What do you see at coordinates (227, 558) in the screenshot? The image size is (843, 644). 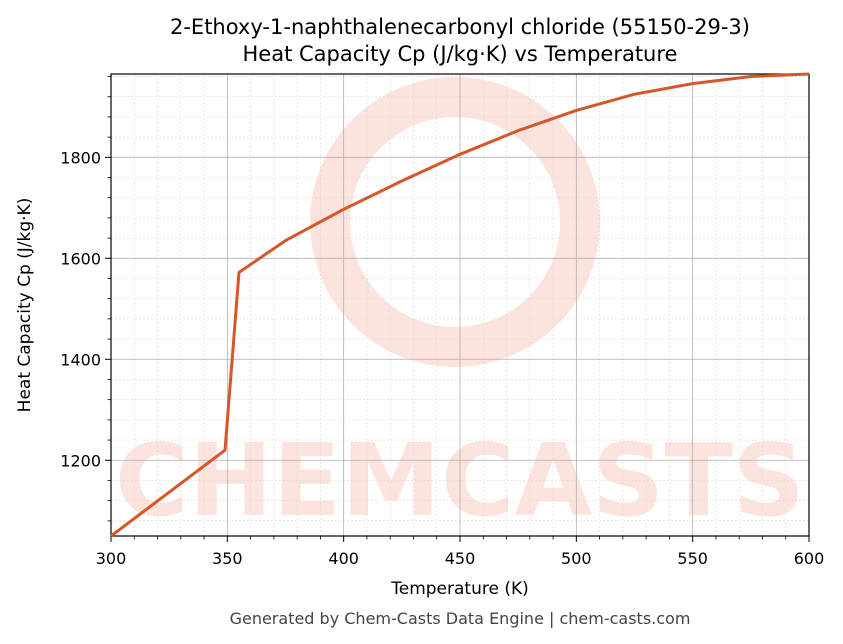 I see `x-tick-label: 350` at bounding box center [227, 558].